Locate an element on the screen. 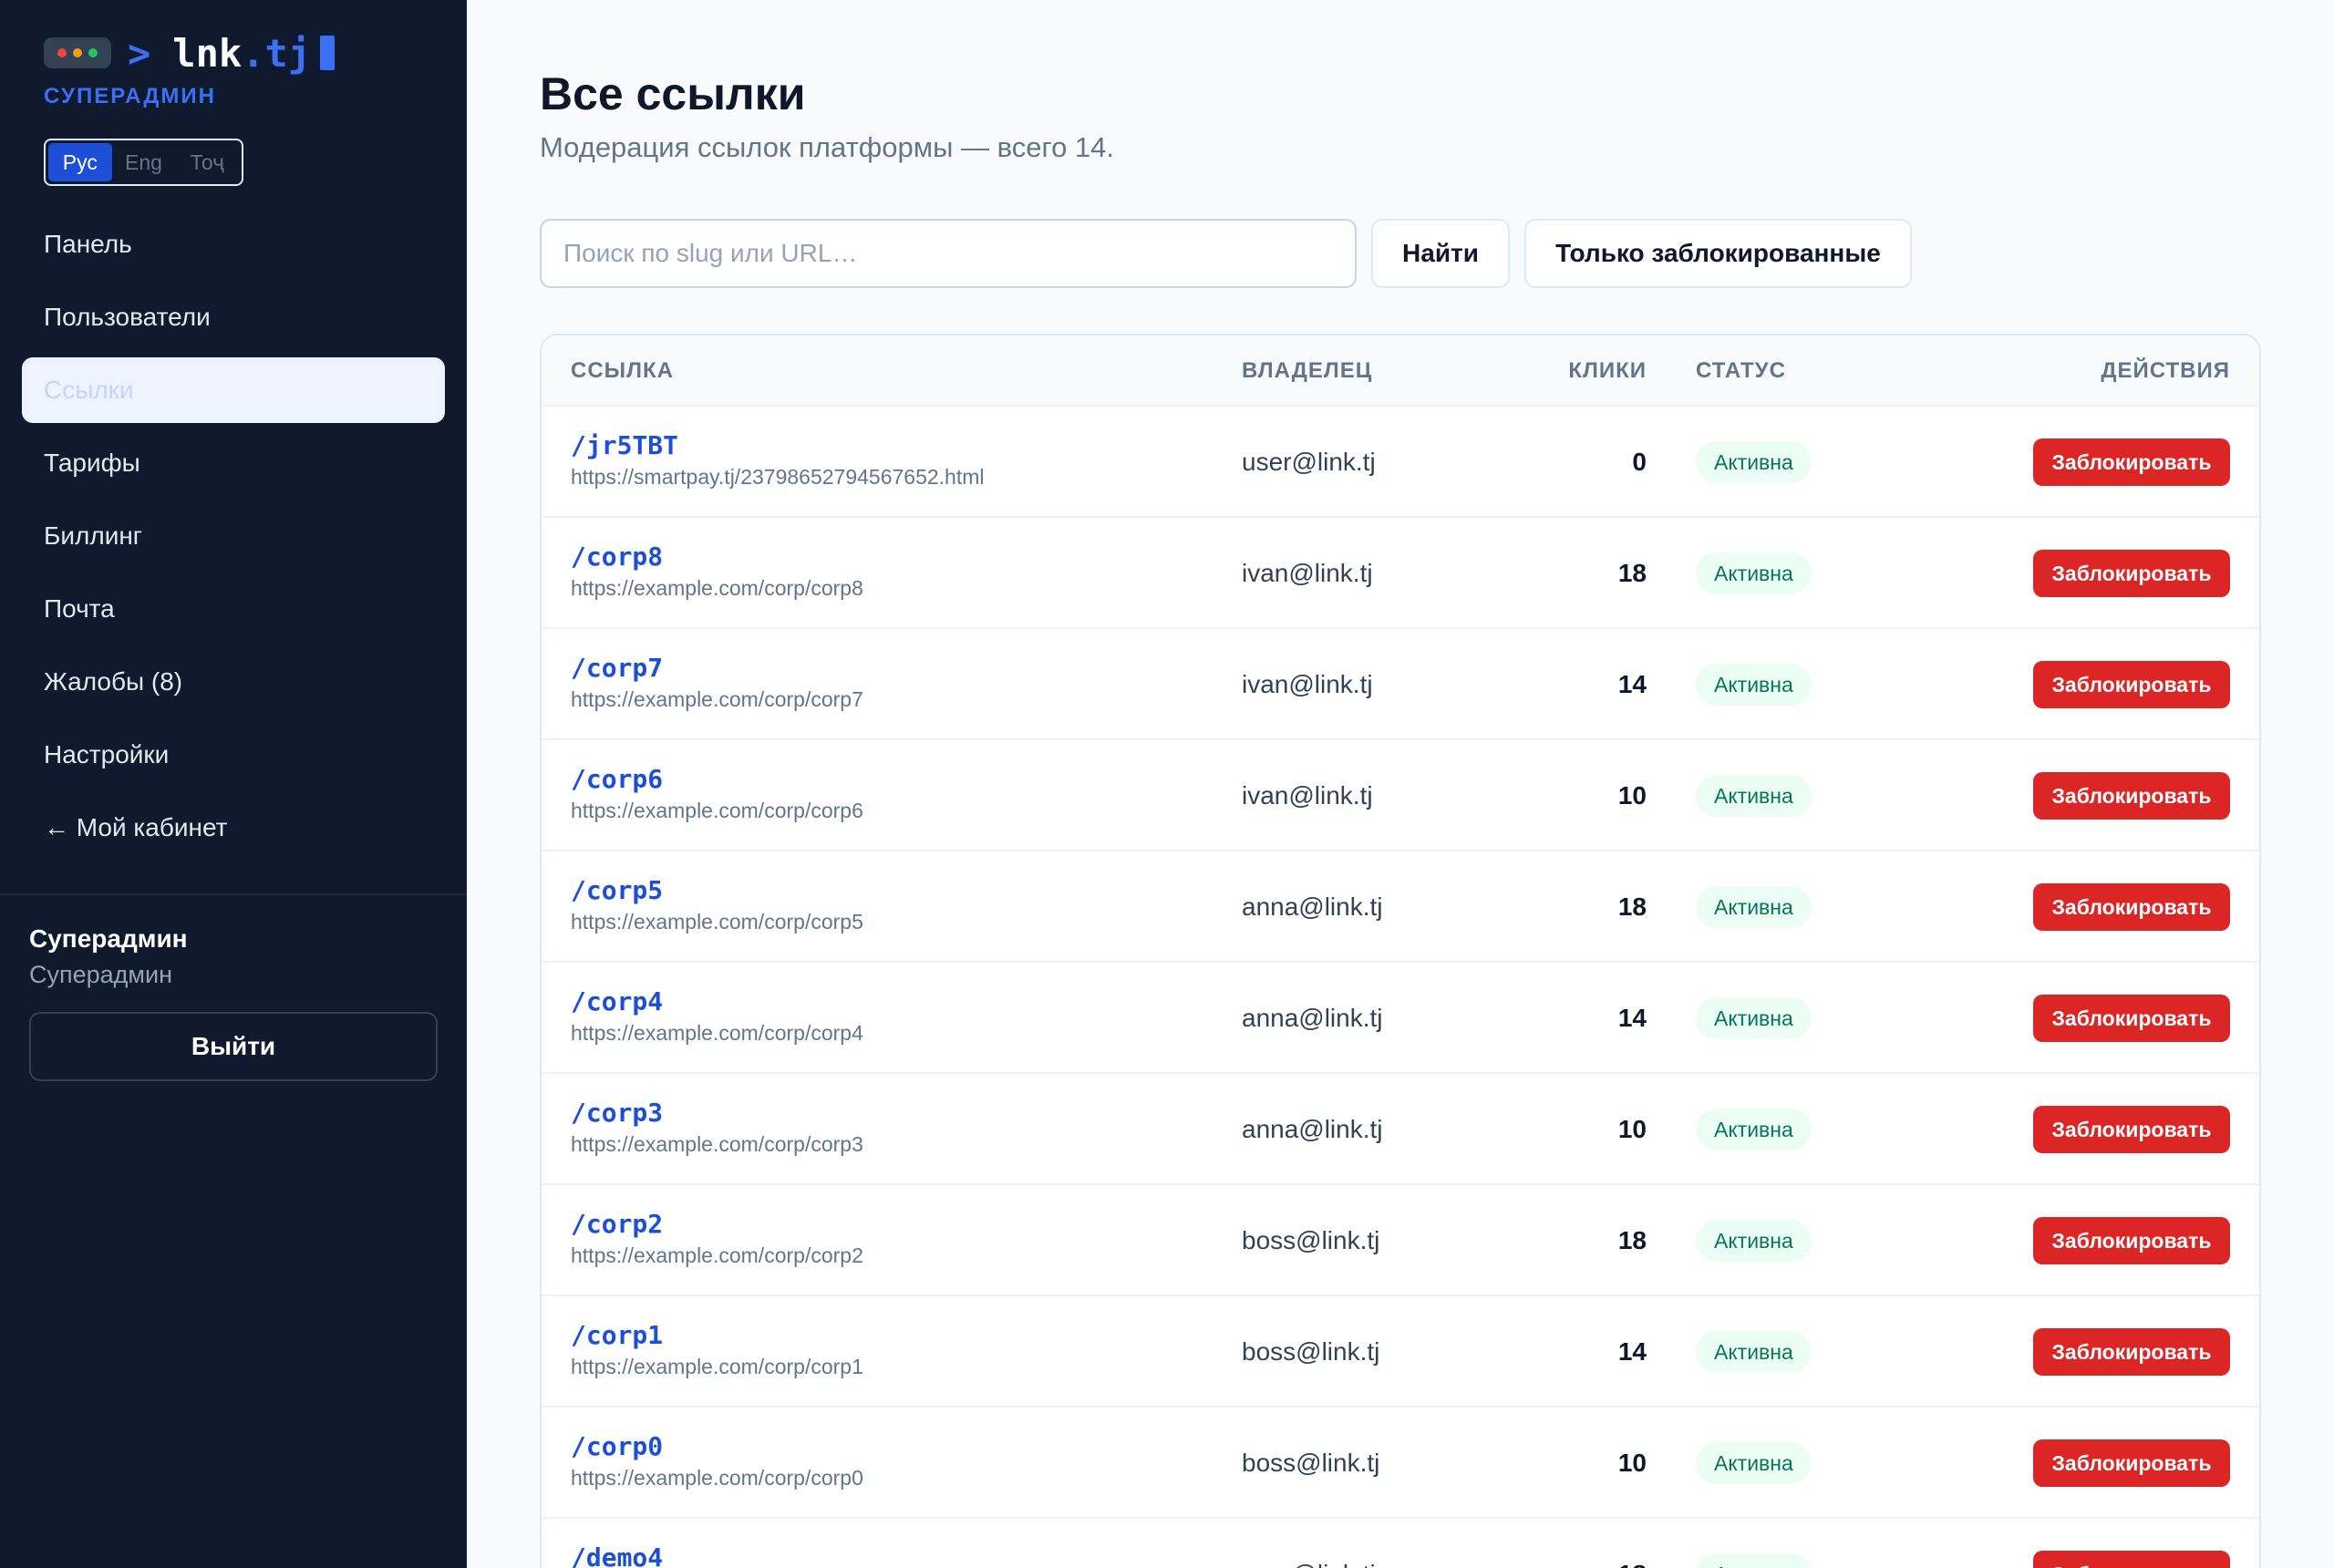  column-header-link: ССЫЛКА is located at coordinates (623, 370).